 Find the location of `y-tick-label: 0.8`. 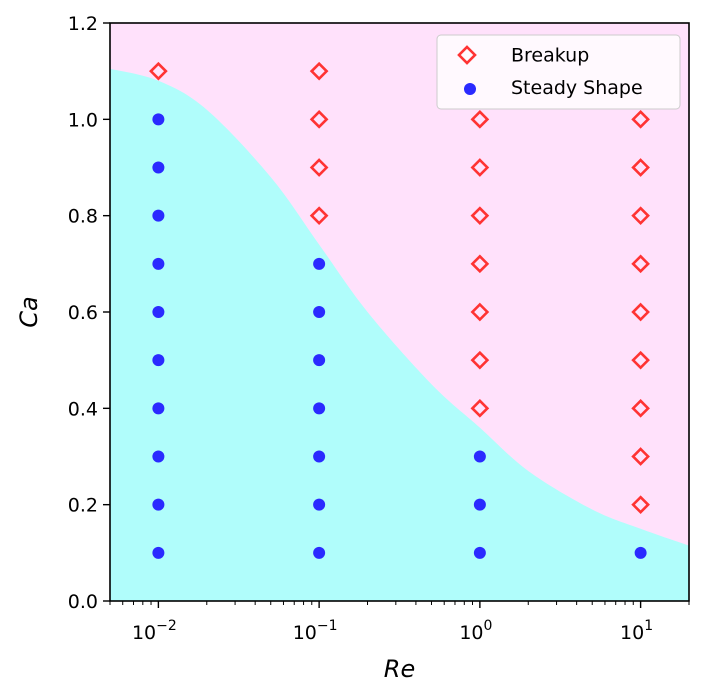

y-tick-label: 0.8 is located at coordinates (83, 217).